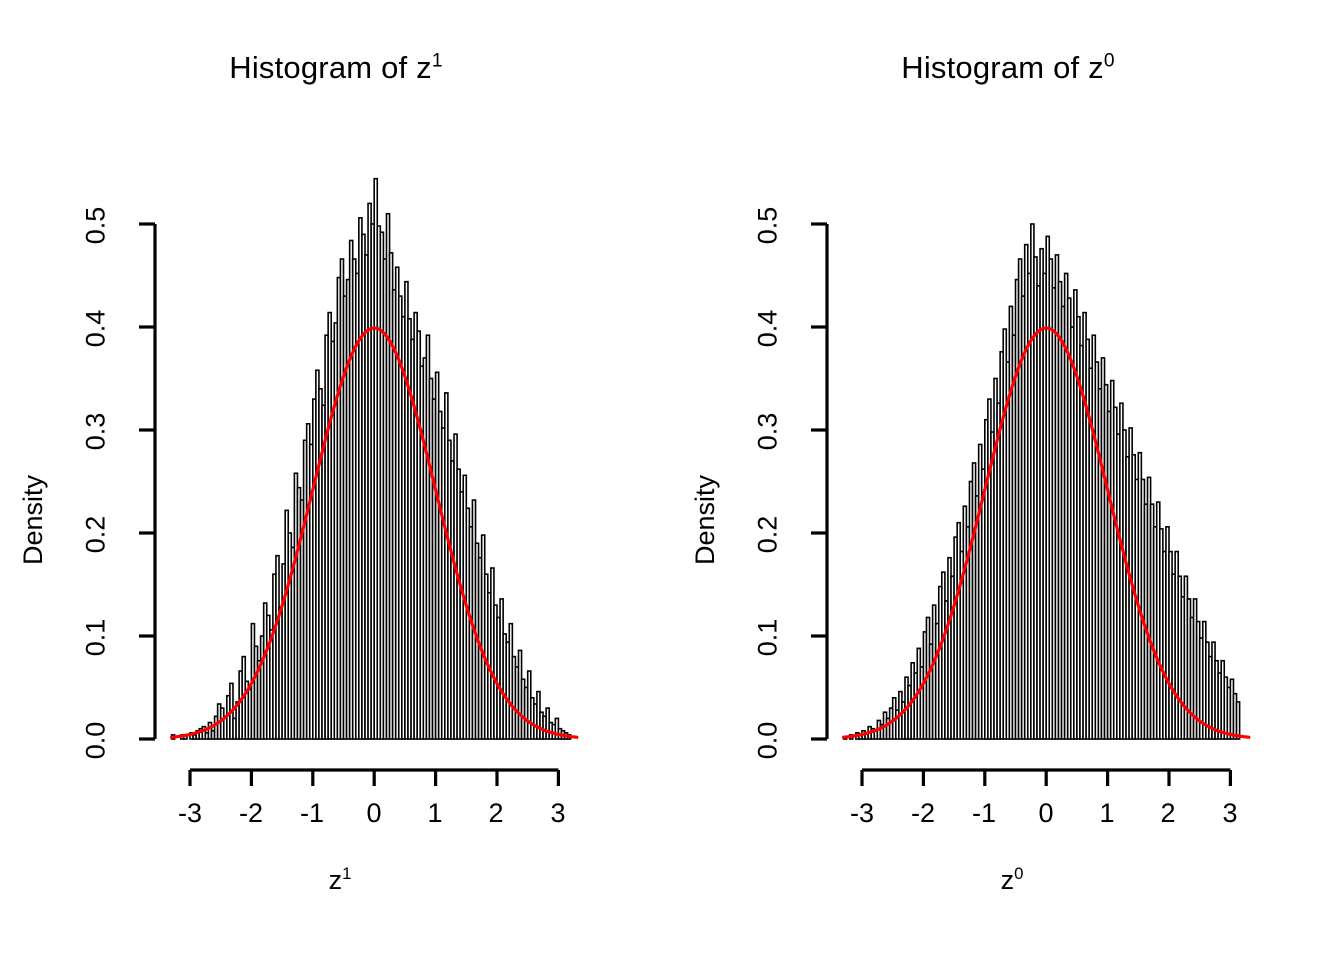 The width and height of the screenshot is (1344, 960). I want to click on x-tick-label-left-3: 0, so click(374, 813).